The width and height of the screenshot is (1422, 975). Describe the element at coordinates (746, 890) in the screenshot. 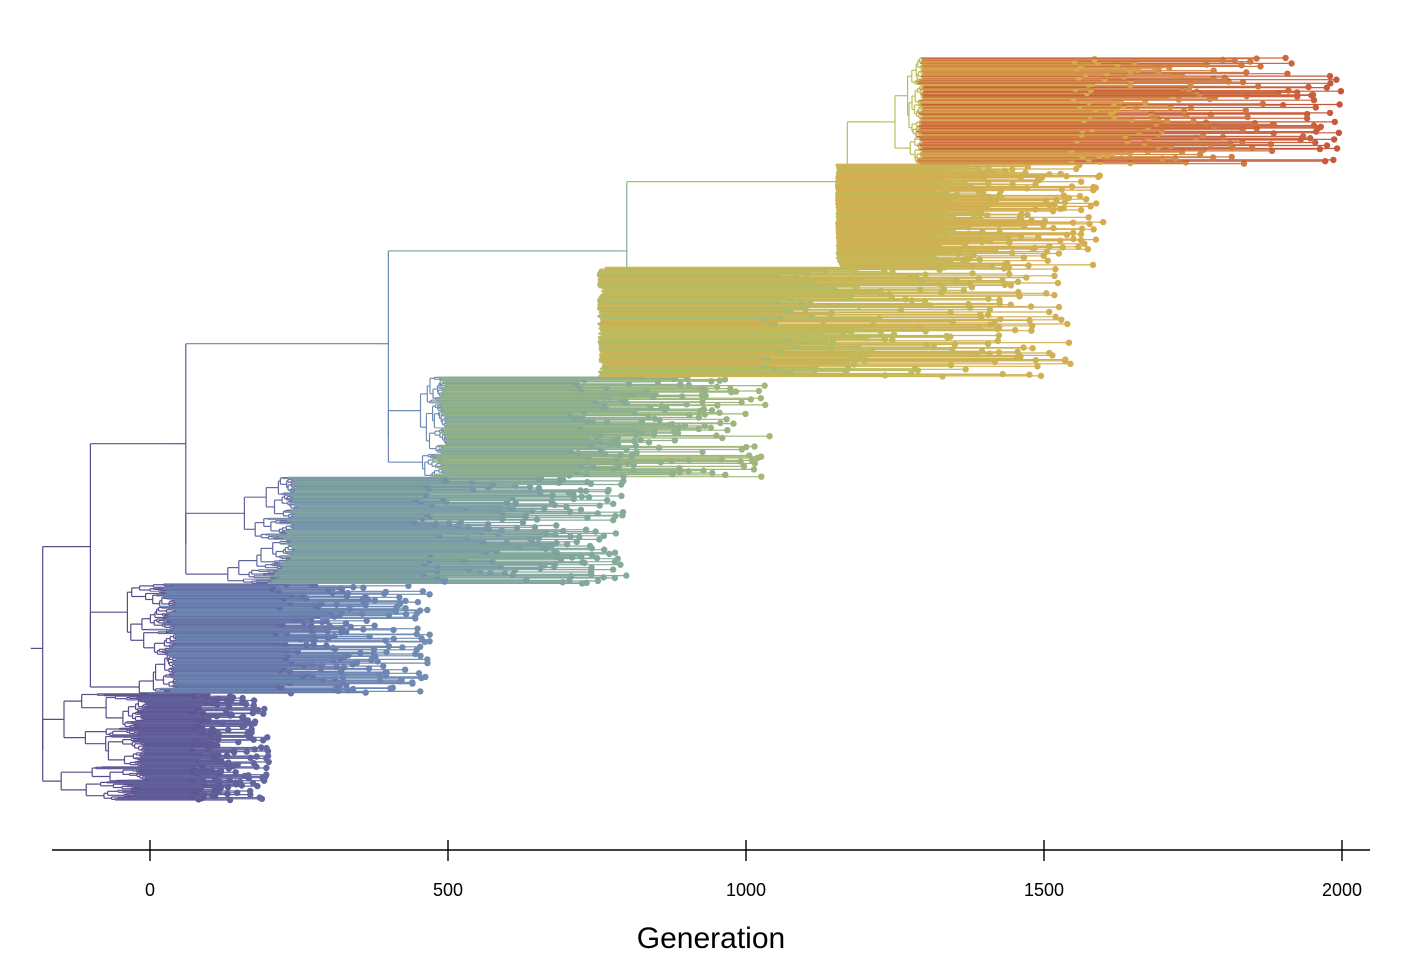

I see `x-tick-label-1000: 1000` at that location.